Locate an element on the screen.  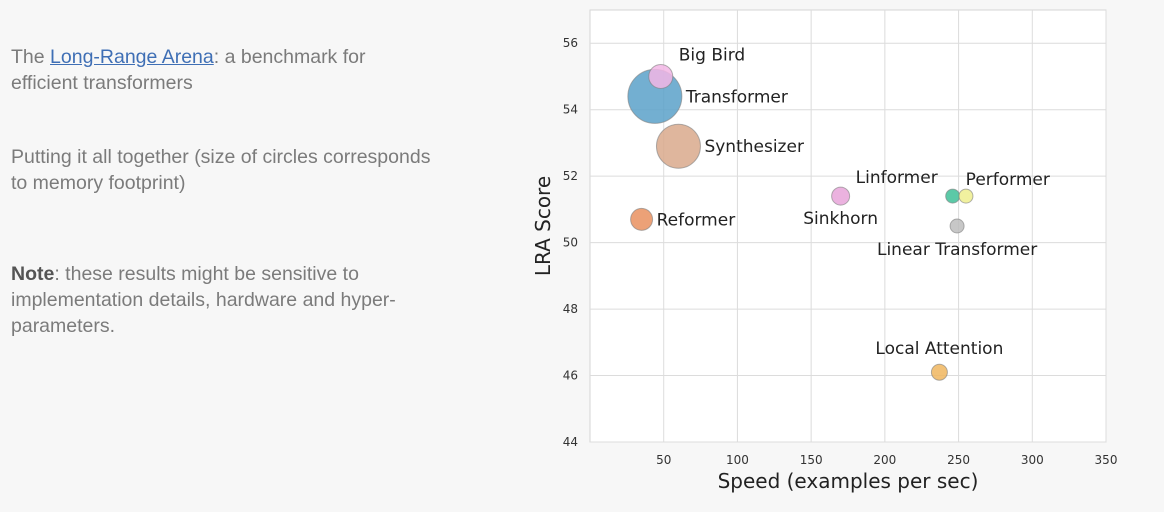
sinkhorn-label: Sinkhorn is located at coordinates (840, 219).